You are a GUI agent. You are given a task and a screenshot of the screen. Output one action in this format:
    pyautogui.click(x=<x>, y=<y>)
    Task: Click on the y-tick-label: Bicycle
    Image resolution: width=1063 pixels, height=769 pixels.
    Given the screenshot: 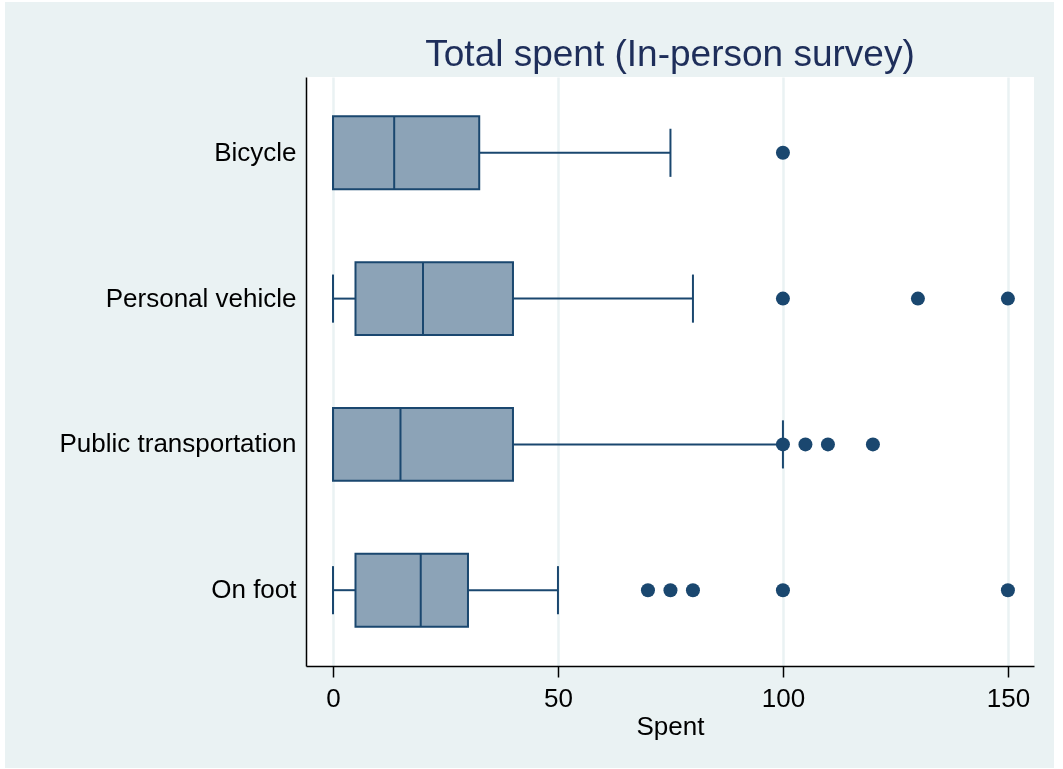 What is the action you would take?
    pyautogui.click(x=255, y=151)
    